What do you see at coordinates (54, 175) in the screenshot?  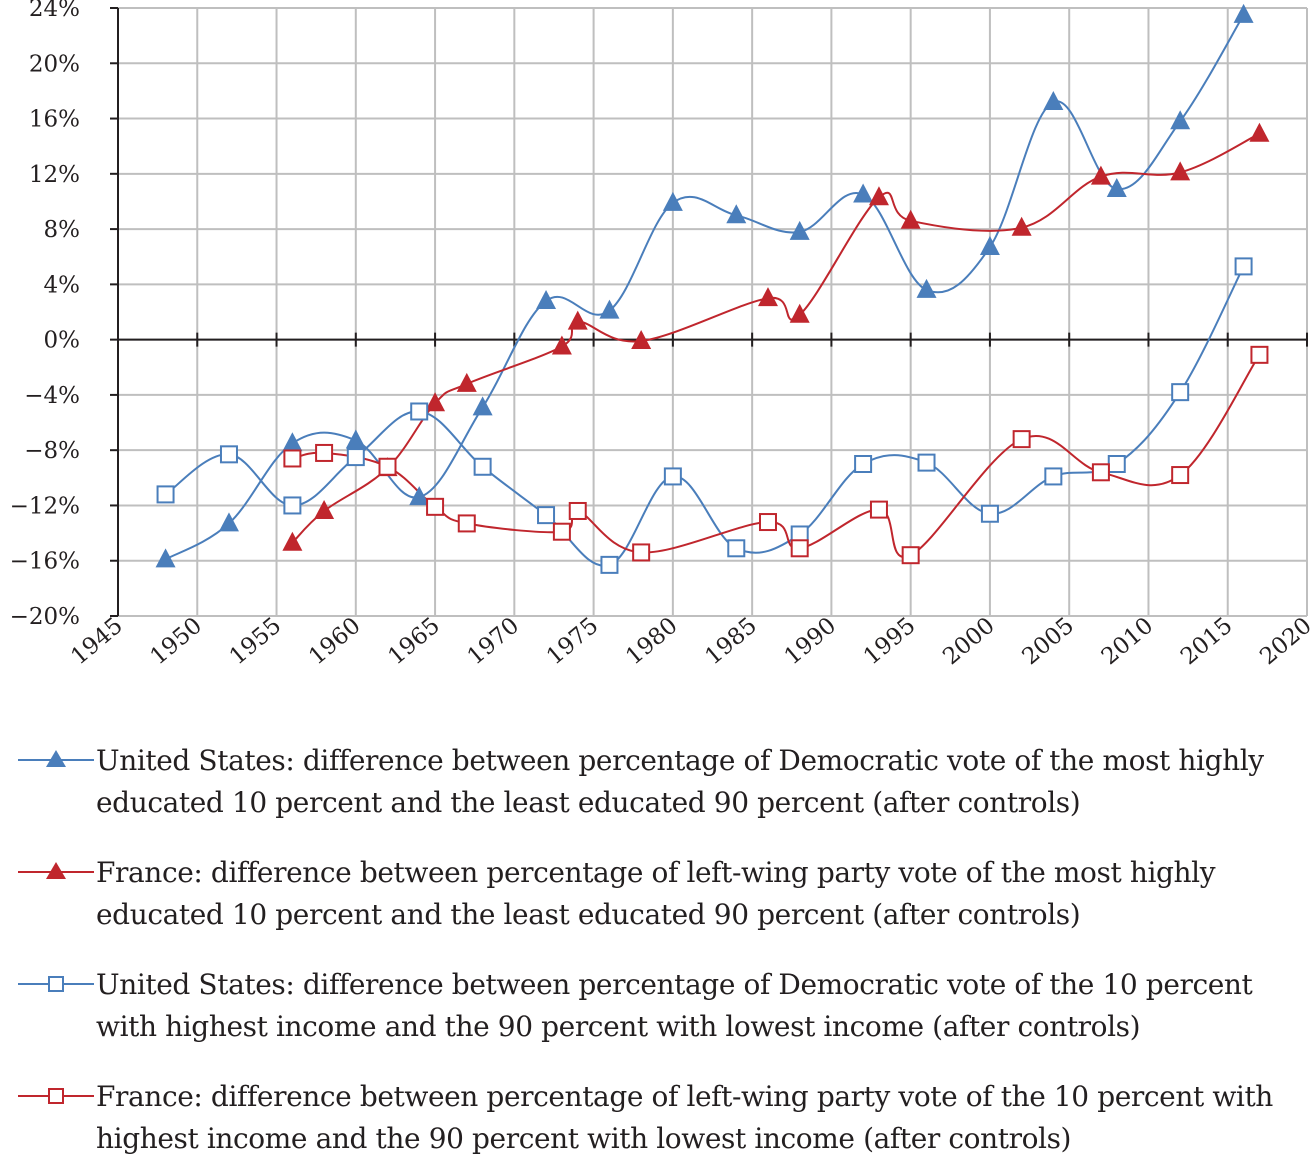 I see `y-tick-label: 12%` at bounding box center [54, 175].